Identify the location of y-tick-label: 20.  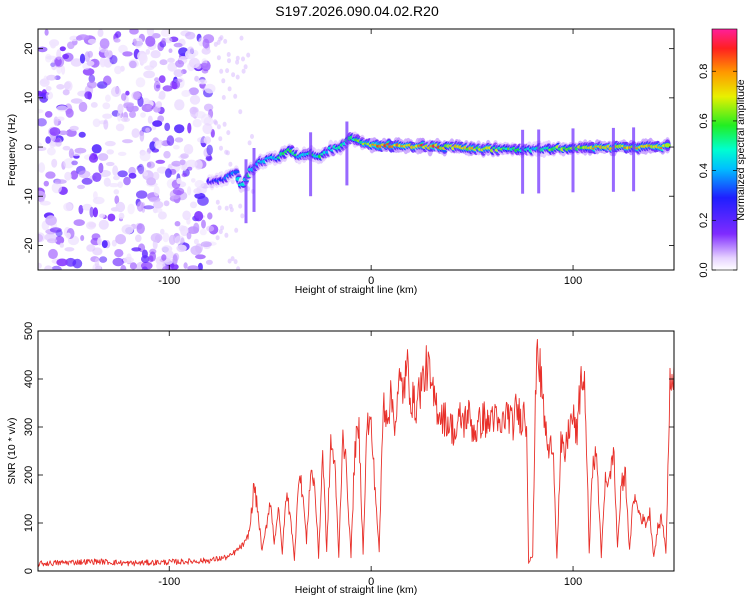
(29, 49).